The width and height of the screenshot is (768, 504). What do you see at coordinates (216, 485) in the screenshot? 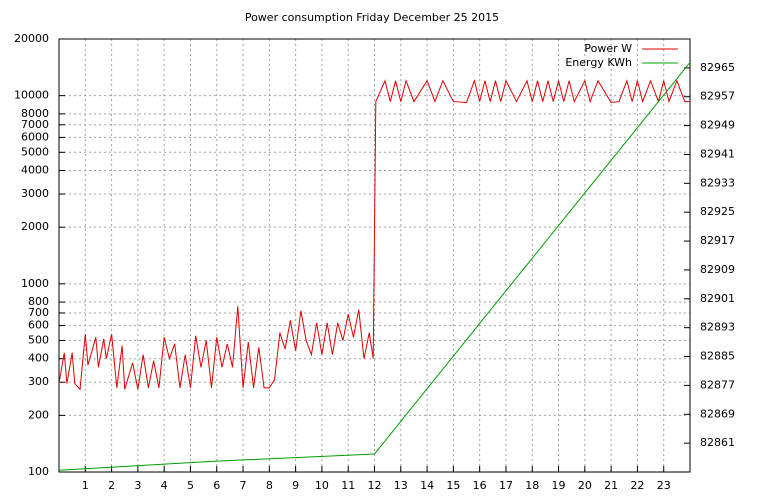
I see `x-tick-label: 6` at bounding box center [216, 485].